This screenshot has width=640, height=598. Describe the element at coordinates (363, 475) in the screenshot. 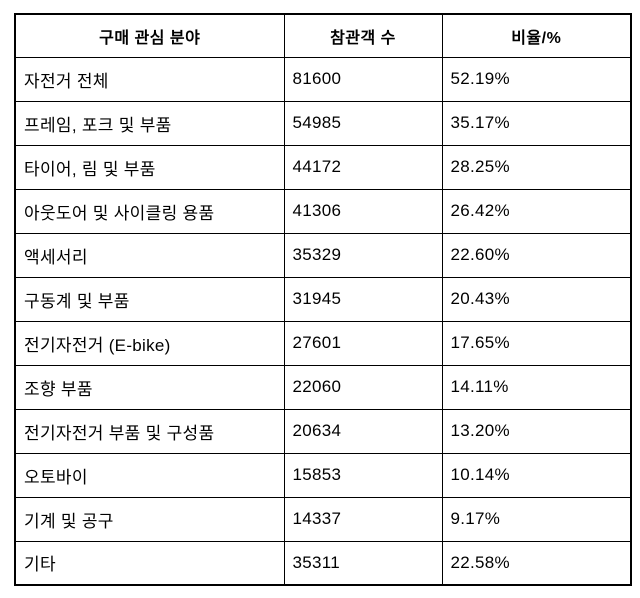

I see `visitor-count-cell: 15853` at that location.